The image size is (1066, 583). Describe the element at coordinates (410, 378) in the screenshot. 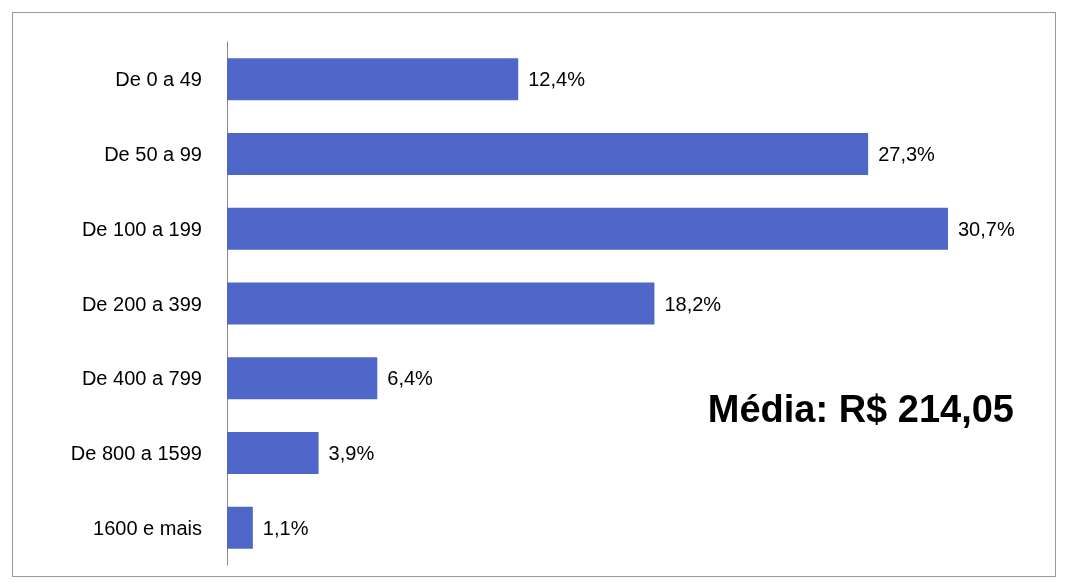

I see `data-label: 6,4%` at that location.